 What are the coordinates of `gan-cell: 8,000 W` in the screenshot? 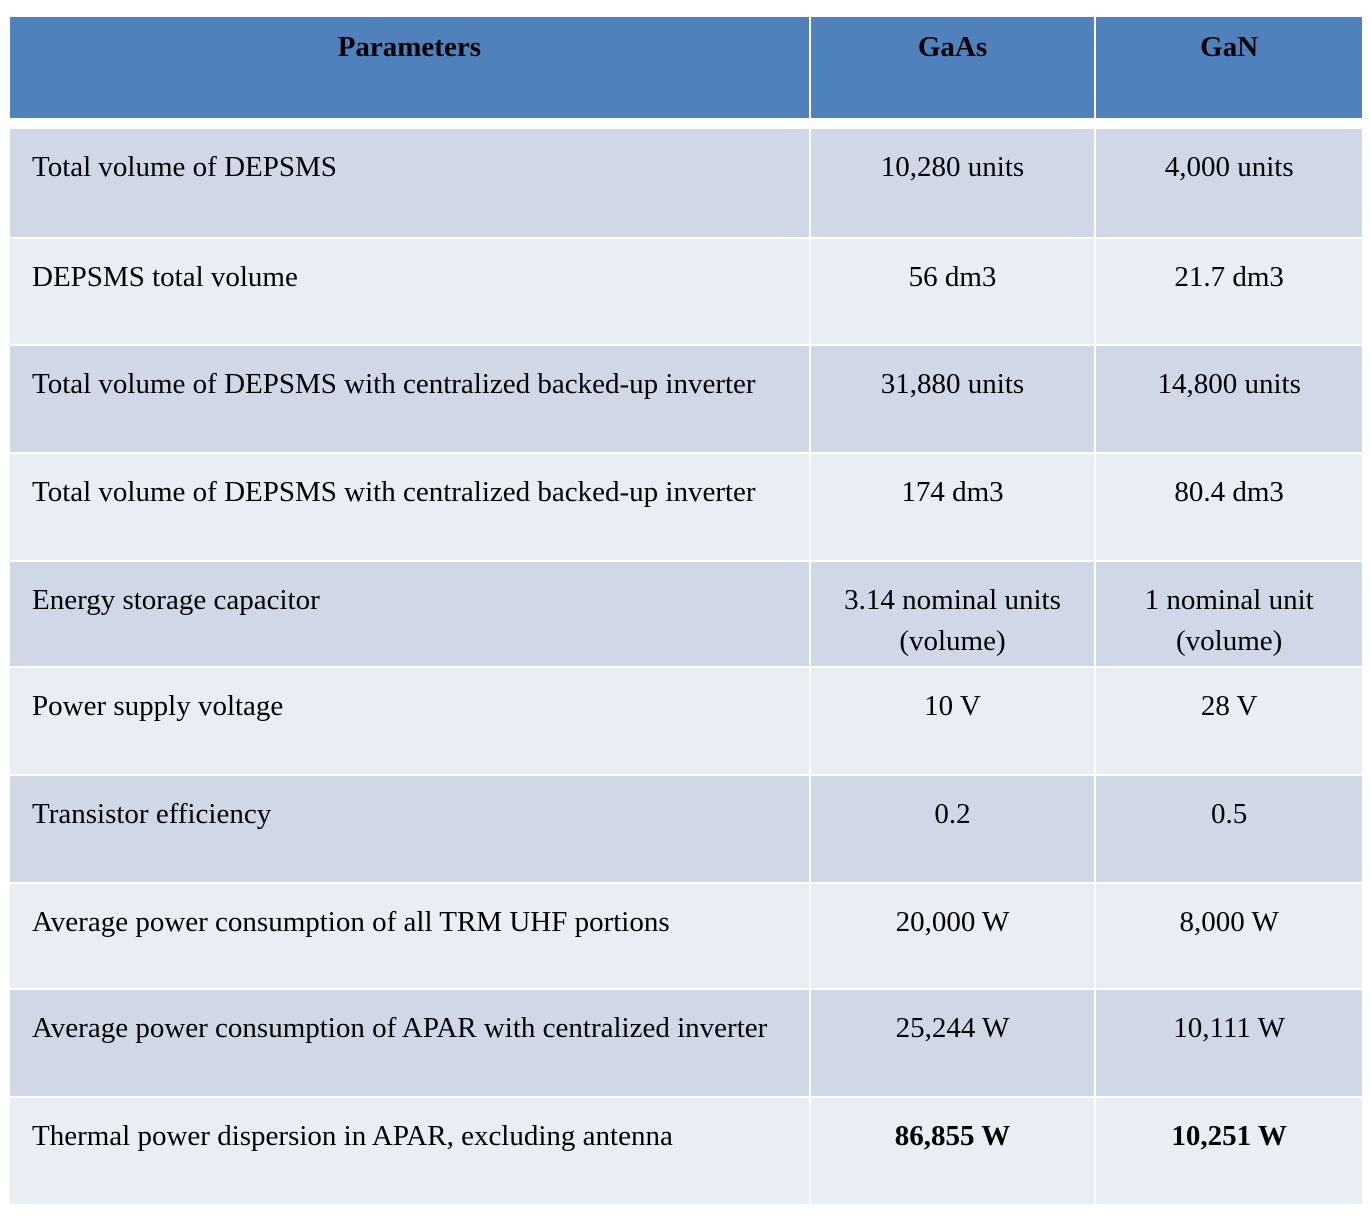 It's located at (1229, 936).